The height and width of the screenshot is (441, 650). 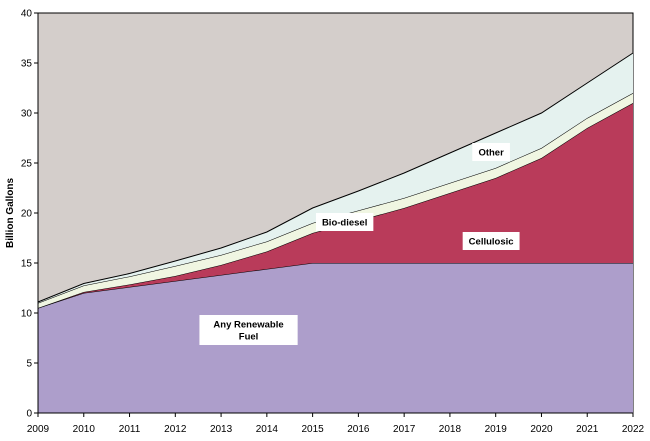 What do you see at coordinates (404, 429) in the screenshot?
I see `x-tick-label: 2017` at bounding box center [404, 429].